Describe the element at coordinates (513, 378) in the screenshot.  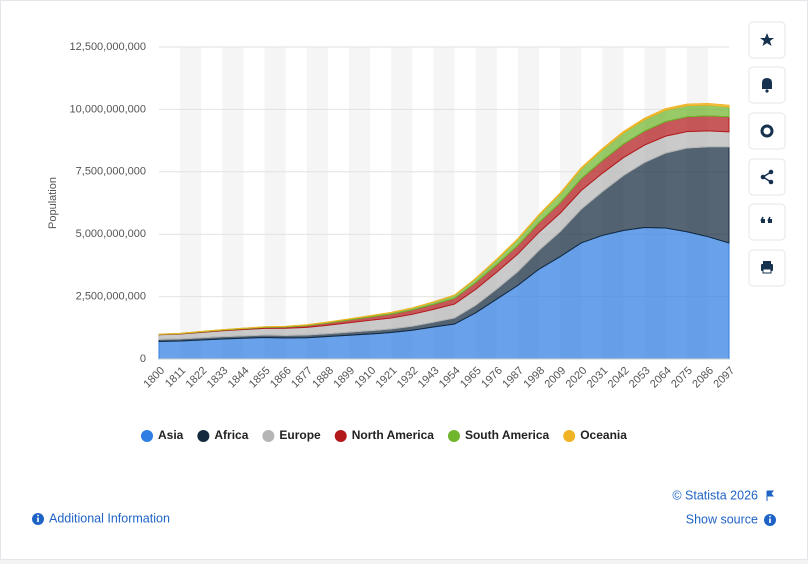
I see `x-tick-label: 1987` at that location.